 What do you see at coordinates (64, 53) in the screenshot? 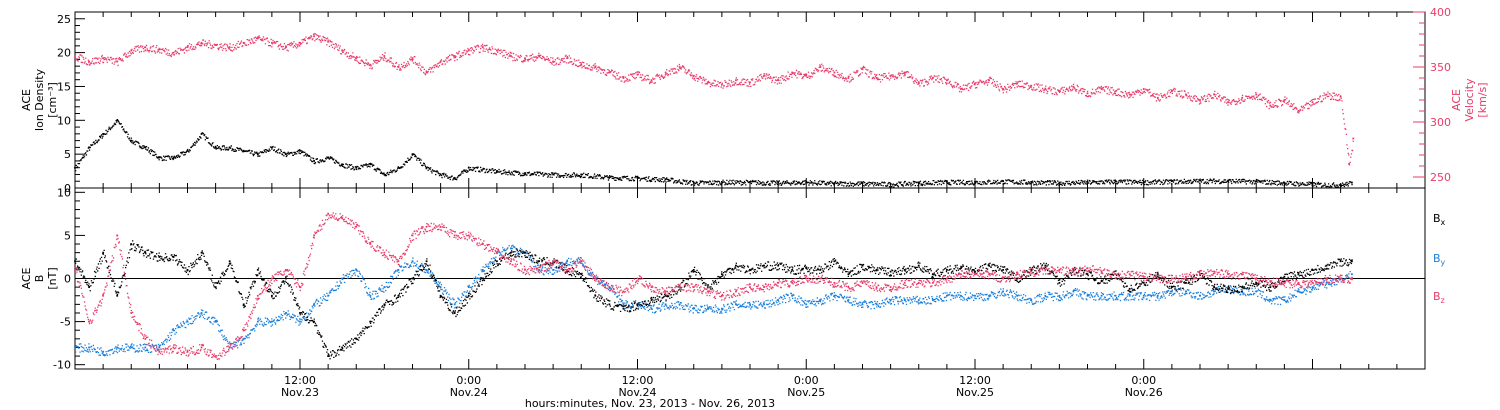
I see `density-tick-label: 20` at bounding box center [64, 53].